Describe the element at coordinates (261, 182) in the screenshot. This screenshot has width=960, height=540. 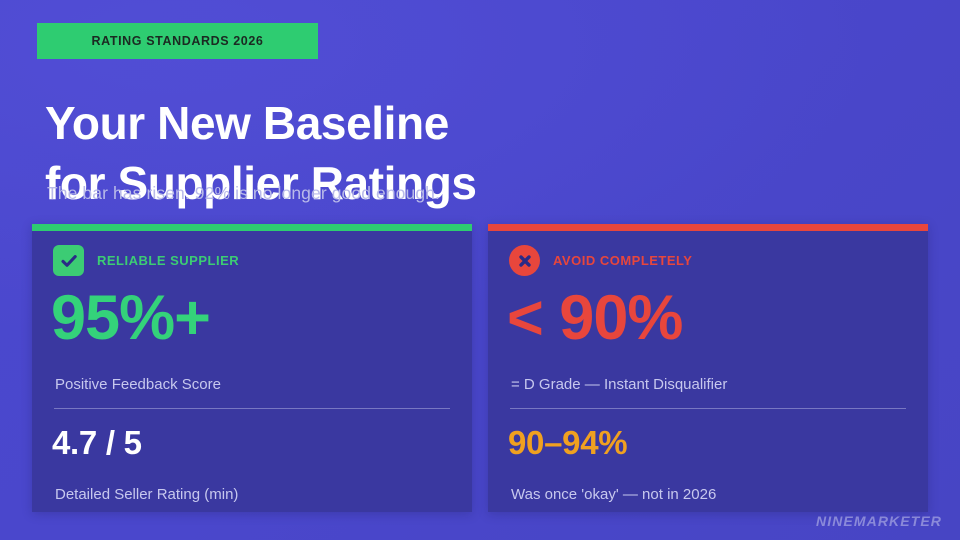
I see `headline-line-2: for Supplier Ratings` at that location.